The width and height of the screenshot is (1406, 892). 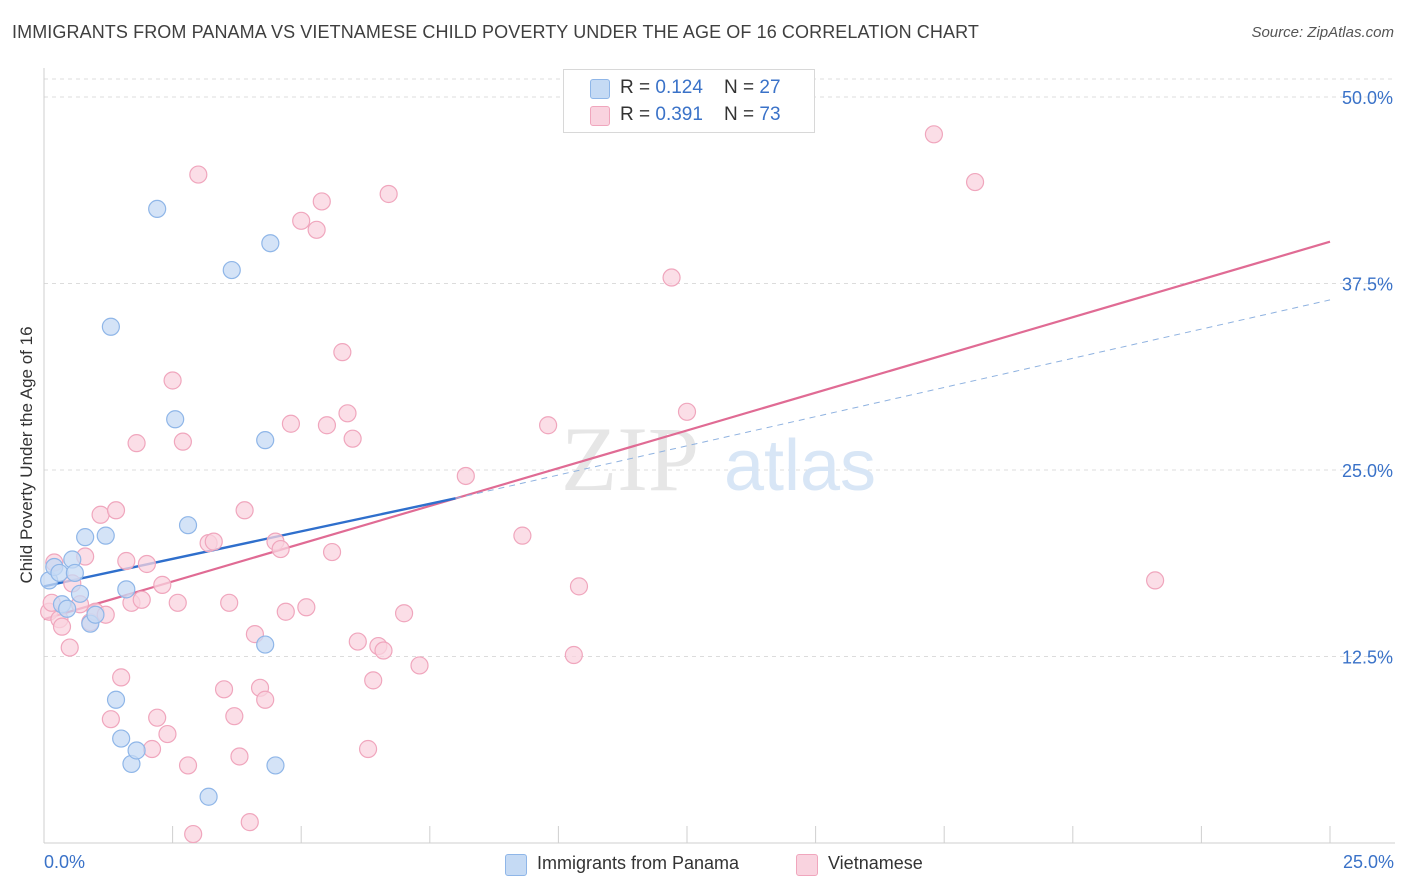 What do you see at coordinates (1367, 378) in the screenshot?
I see `y-tick-labels: 12.5% 25.0% 37.5% 50.0%` at bounding box center [1367, 378].